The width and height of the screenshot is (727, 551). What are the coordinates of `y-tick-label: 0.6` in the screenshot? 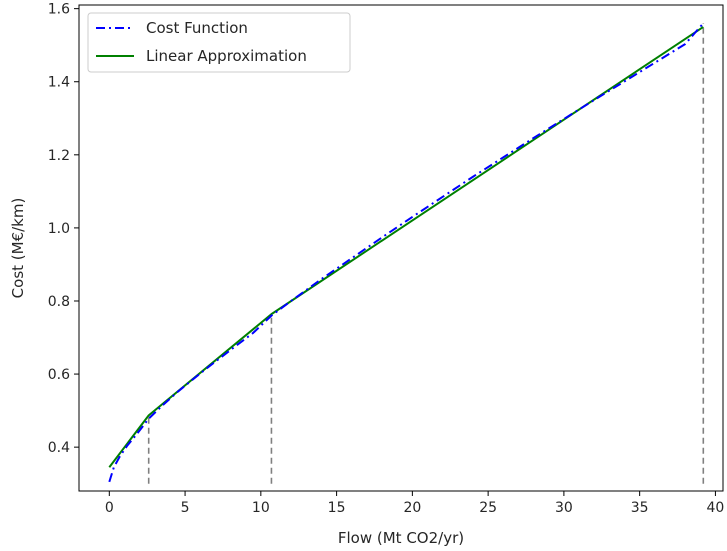 It's located at (59, 375).